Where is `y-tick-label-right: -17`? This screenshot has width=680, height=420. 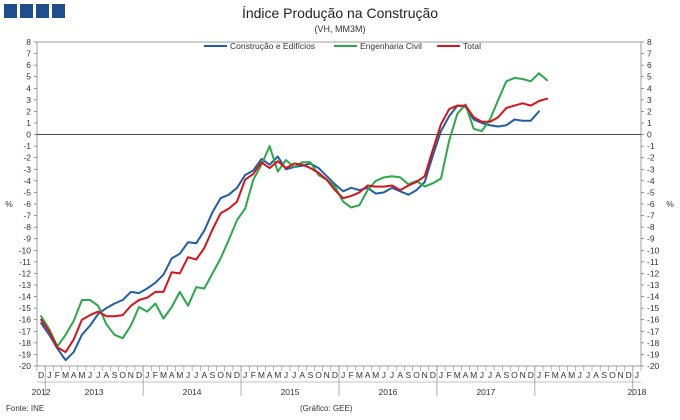 y-tick-label-right: -17 is located at coordinates (653, 331).